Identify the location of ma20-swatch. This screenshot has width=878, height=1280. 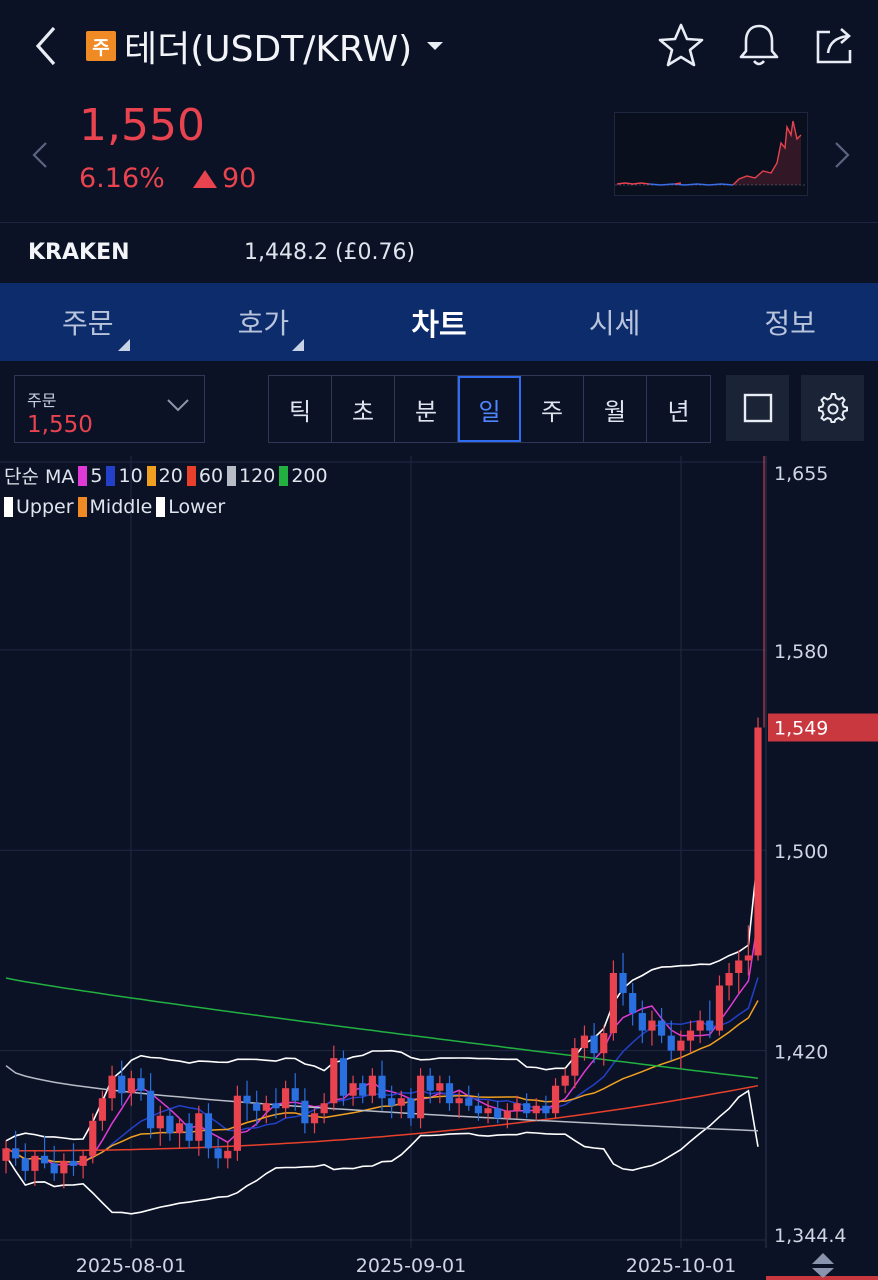
(151, 475).